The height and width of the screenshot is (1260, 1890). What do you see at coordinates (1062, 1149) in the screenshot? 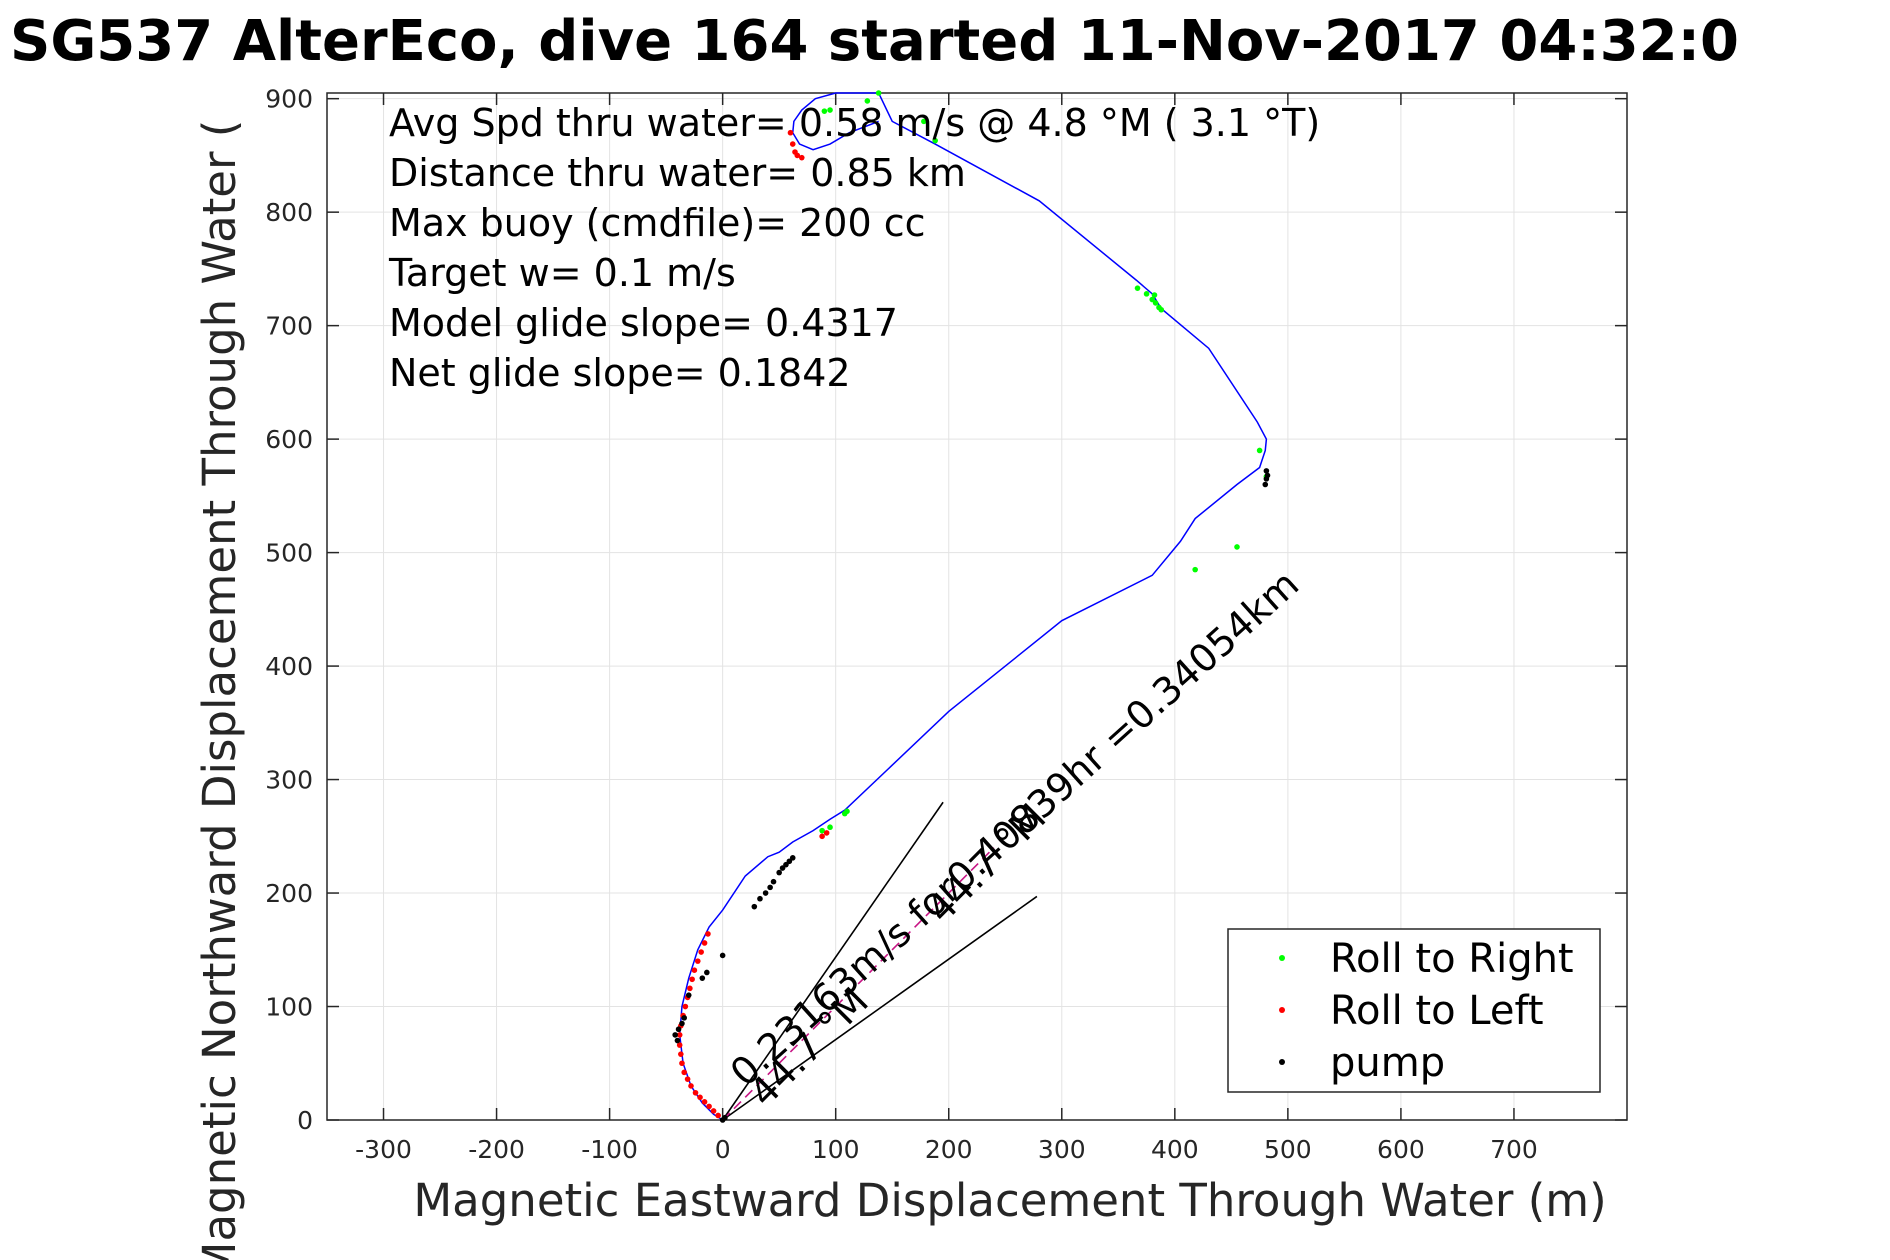
I see `x-tick-label: 300` at bounding box center [1062, 1149].